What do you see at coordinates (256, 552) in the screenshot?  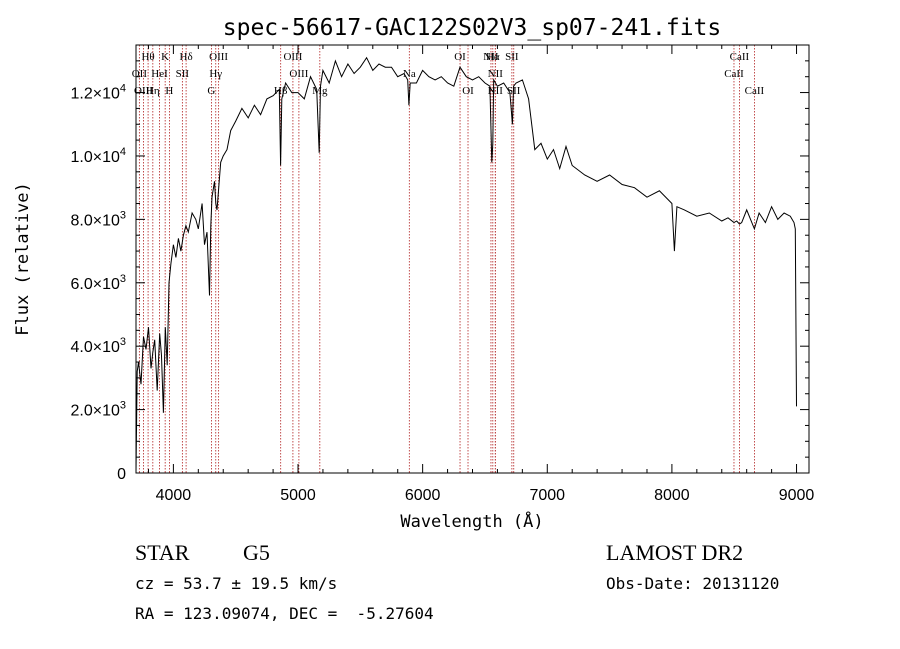 I see `object-subclass: G5` at bounding box center [256, 552].